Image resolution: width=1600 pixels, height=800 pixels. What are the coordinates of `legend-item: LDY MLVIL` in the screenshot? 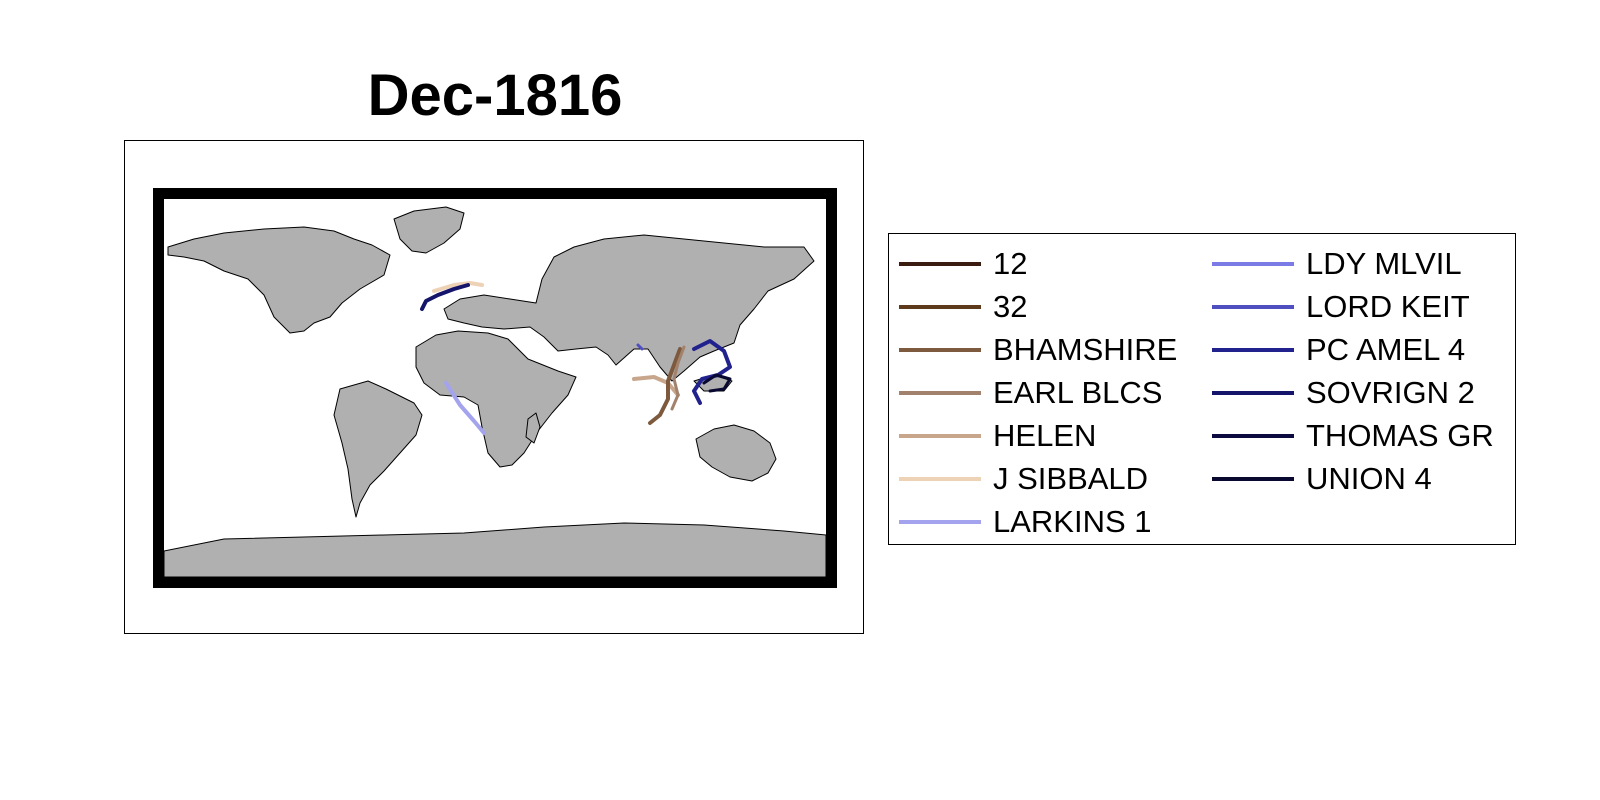 It's located at (1353, 263).